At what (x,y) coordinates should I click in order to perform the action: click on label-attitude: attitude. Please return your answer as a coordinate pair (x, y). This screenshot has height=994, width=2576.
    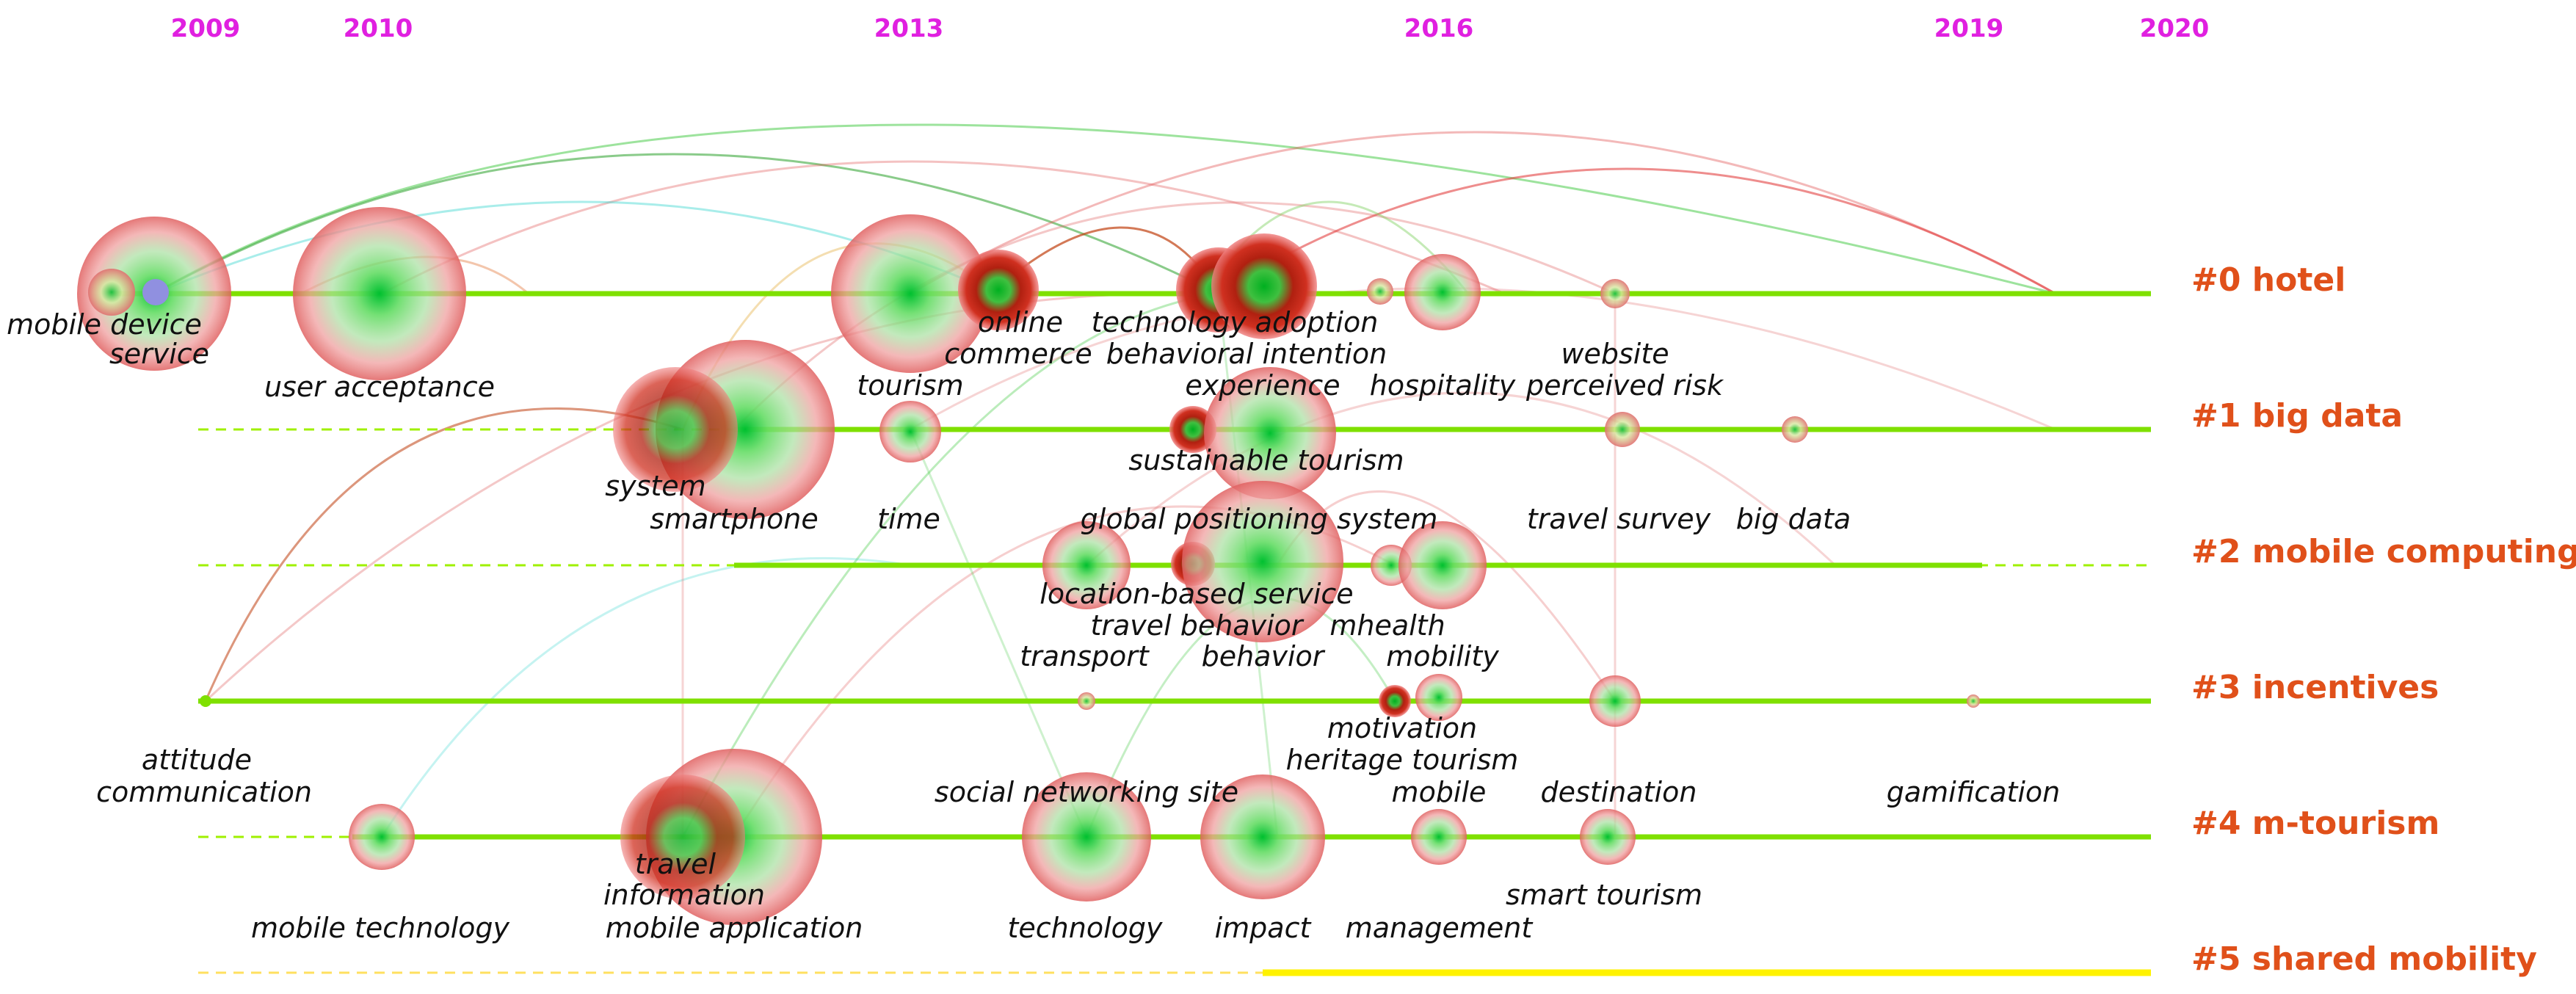
    Looking at the image, I should click on (197, 760).